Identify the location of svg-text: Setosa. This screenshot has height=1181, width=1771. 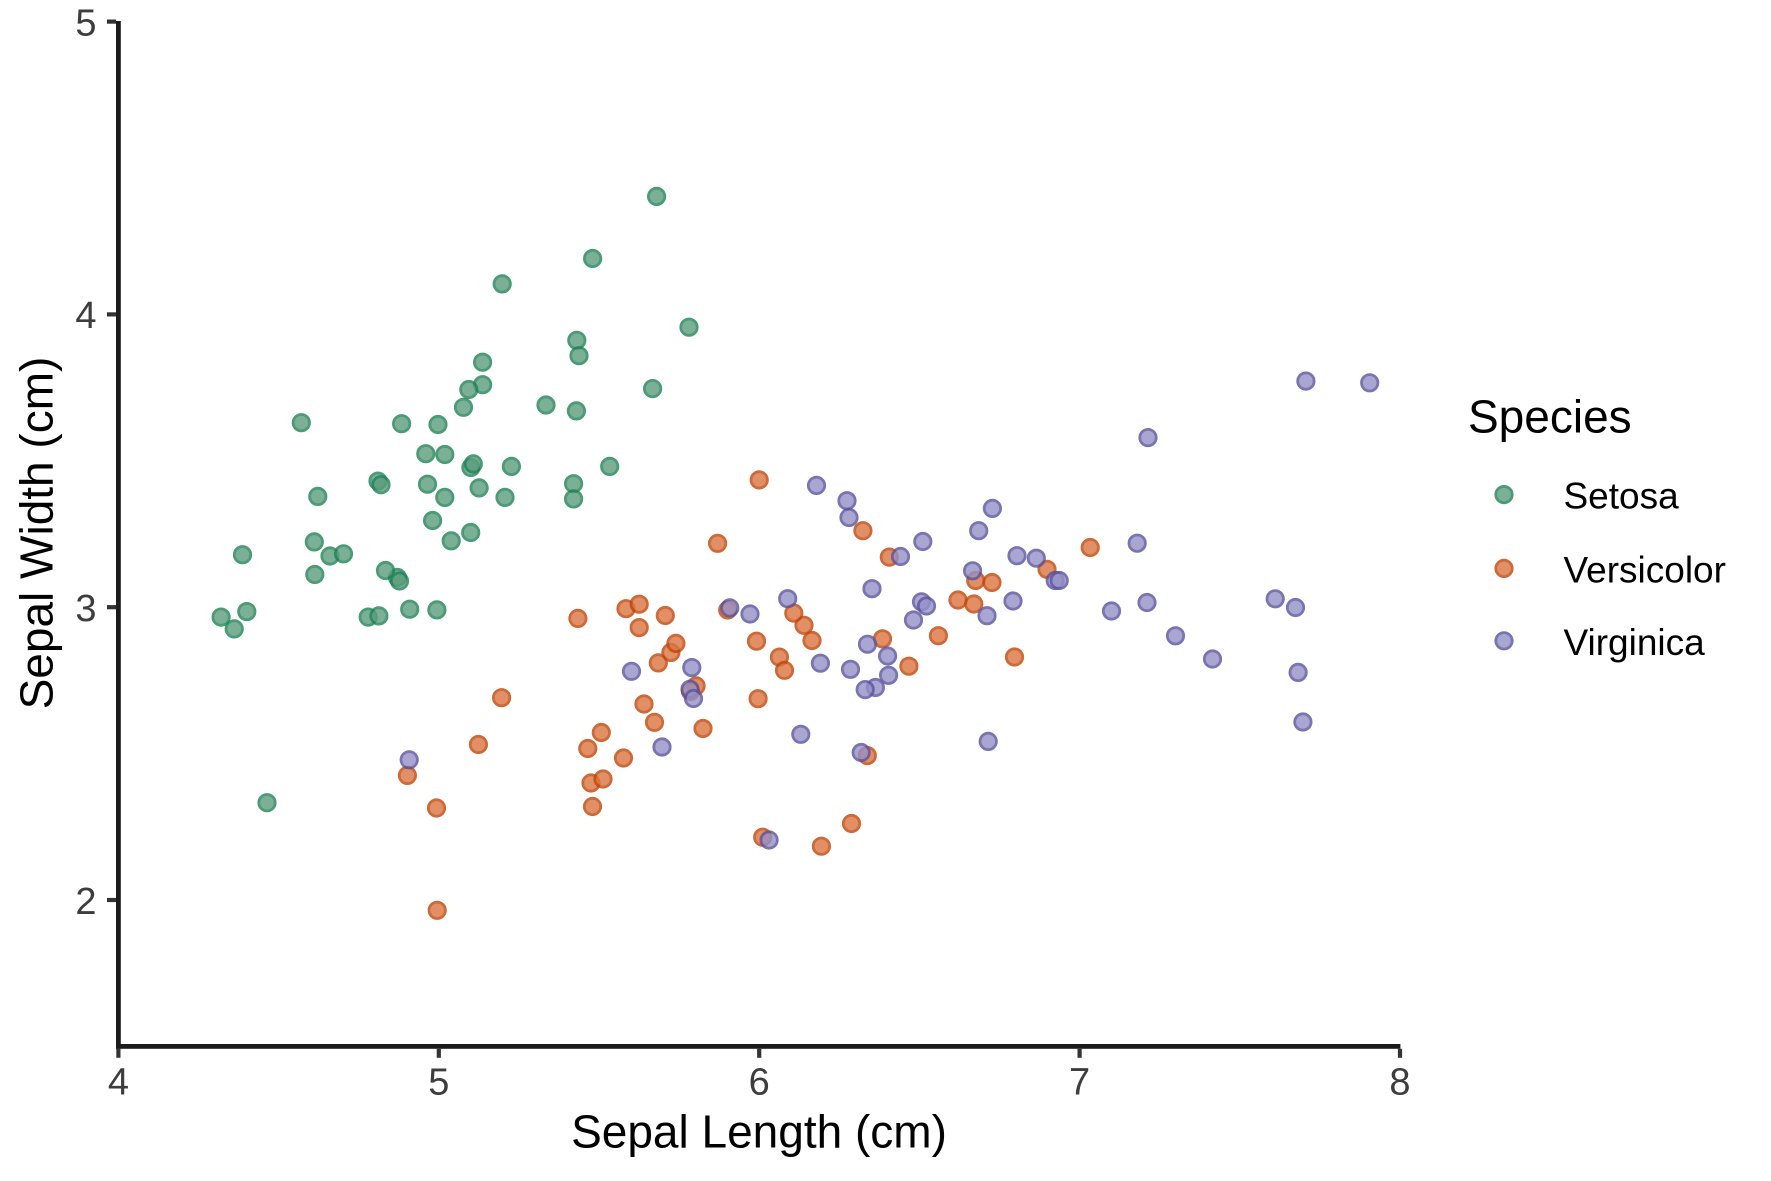
(1622, 496).